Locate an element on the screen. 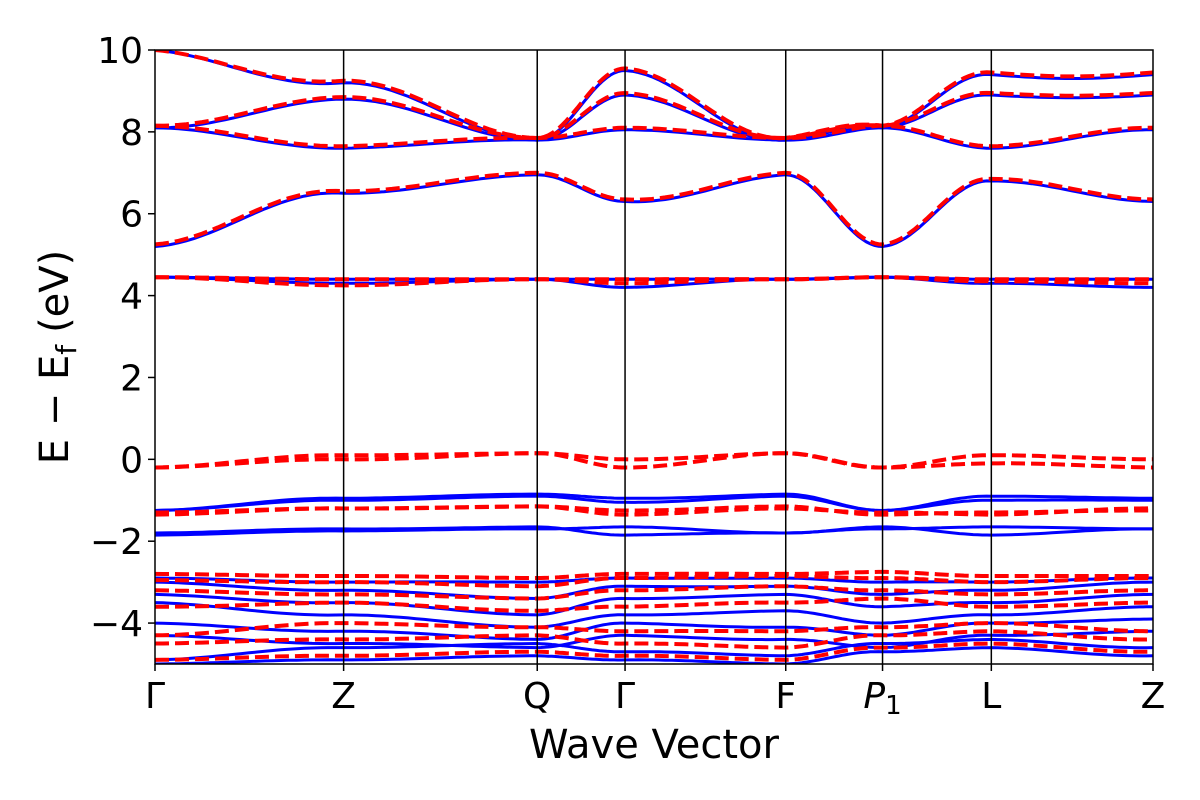 The width and height of the screenshot is (1200, 800). y-axis-title: E − Ef (eV) is located at coordinates (57, 357).